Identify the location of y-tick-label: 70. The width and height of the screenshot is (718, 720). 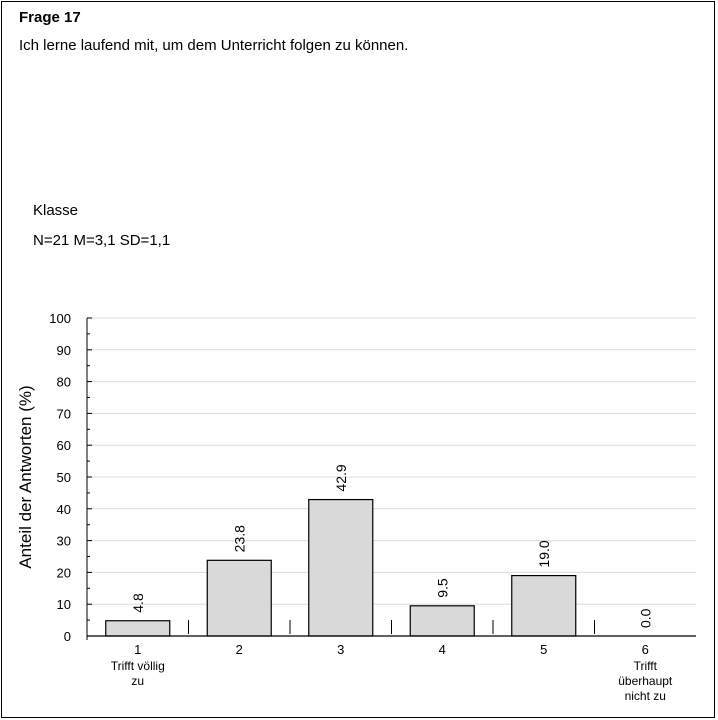
(64, 413).